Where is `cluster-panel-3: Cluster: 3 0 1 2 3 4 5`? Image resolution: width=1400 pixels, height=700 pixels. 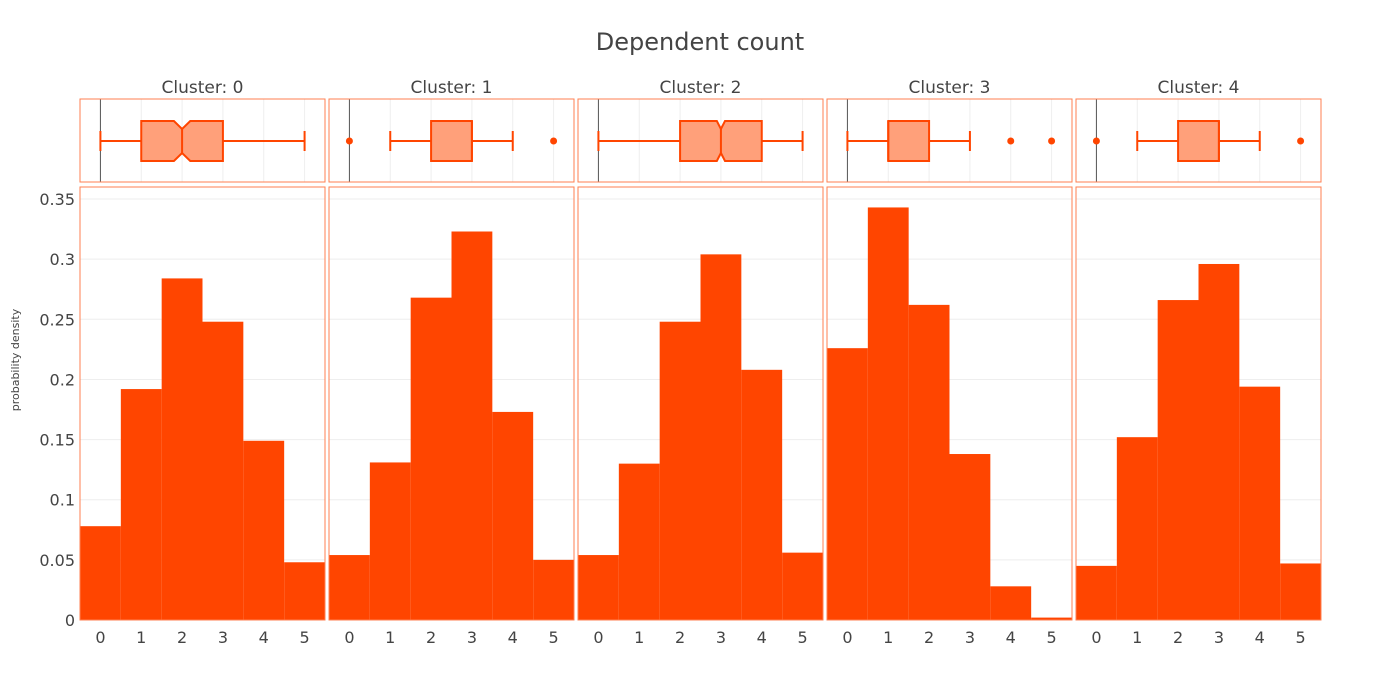
cluster-panel-3: Cluster: 3 0 1 2 3 4 5 is located at coordinates (949, 362).